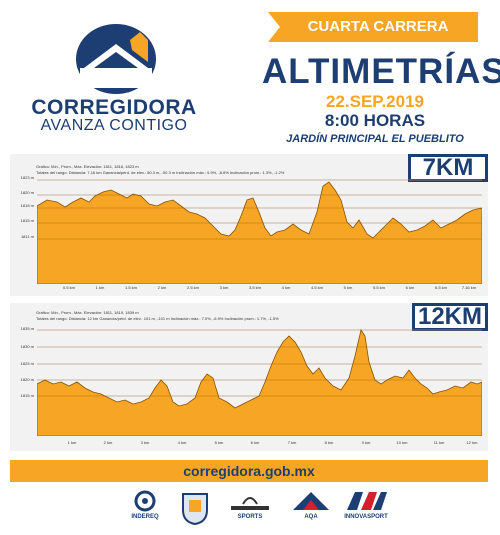  What do you see at coordinates (375, 139) in the screenshot?
I see `event-place: JARDÍN PRINCIPAL EL PUEBLITO` at bounding box center [375, 139].